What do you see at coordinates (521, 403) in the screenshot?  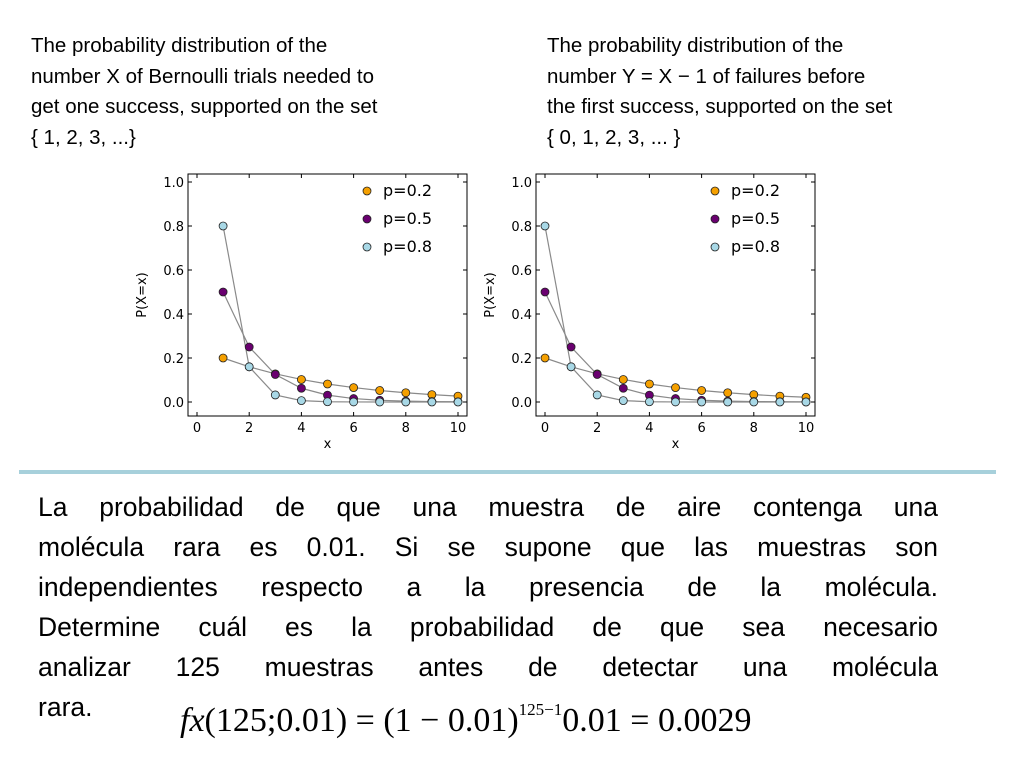 I see `y-tick-label: 0.0` at bounding box center [521, 403].